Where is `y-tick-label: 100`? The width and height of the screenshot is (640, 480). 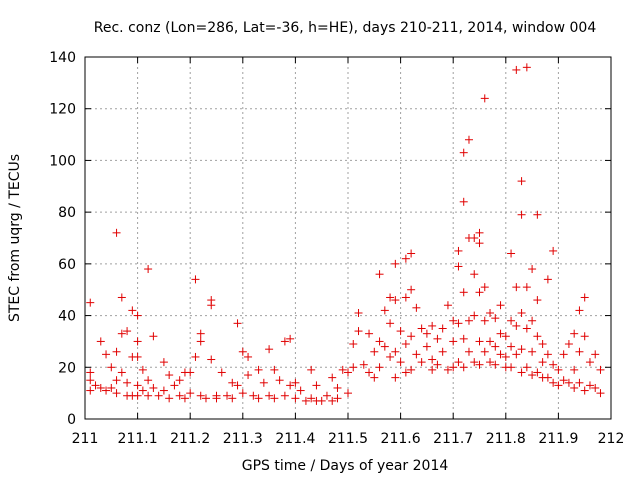 y-tick-label: 100 is located at coordinates (62, 161).